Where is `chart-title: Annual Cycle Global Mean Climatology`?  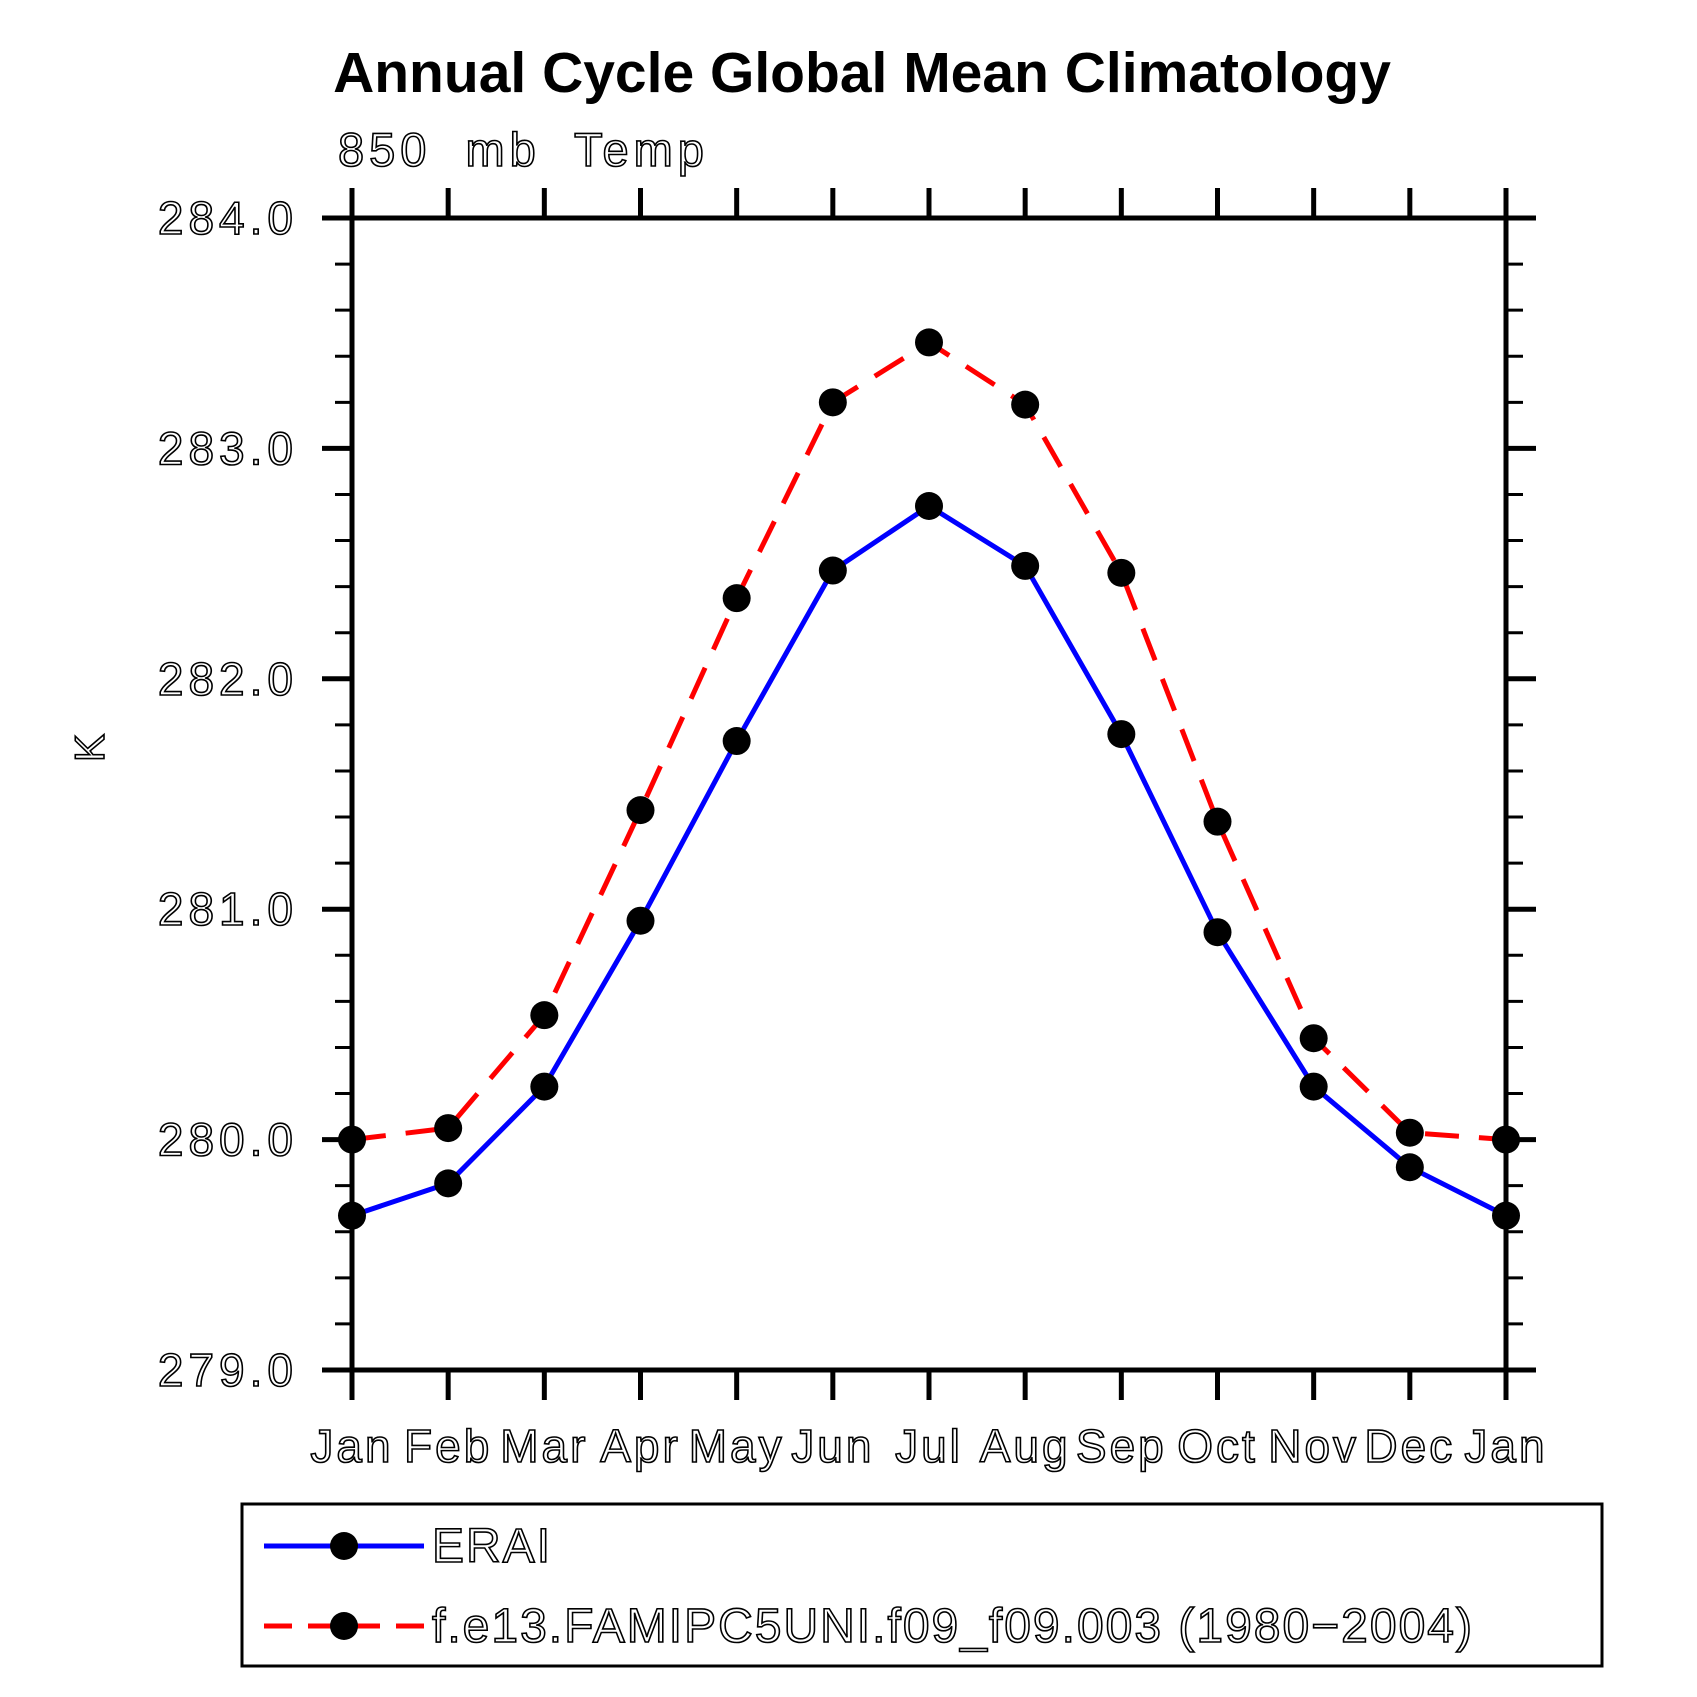 chart-title: Annual Cycle Global Mean Climatology is located at coordinates (862, 73).